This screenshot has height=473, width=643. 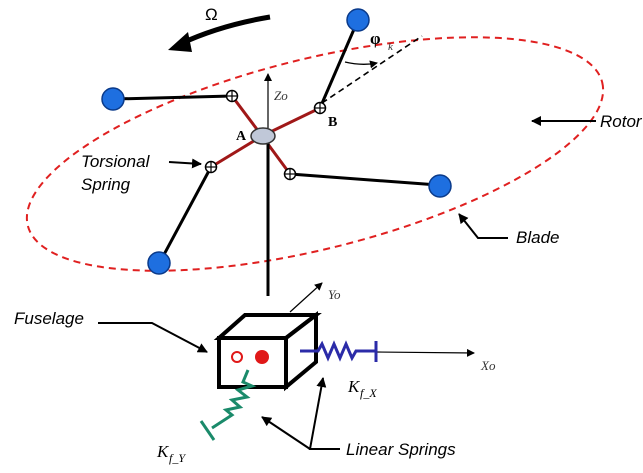 What do you see at coordinates (425, 352) in the screenshot?
I see `x-axis` at bounding box center [425, 352].